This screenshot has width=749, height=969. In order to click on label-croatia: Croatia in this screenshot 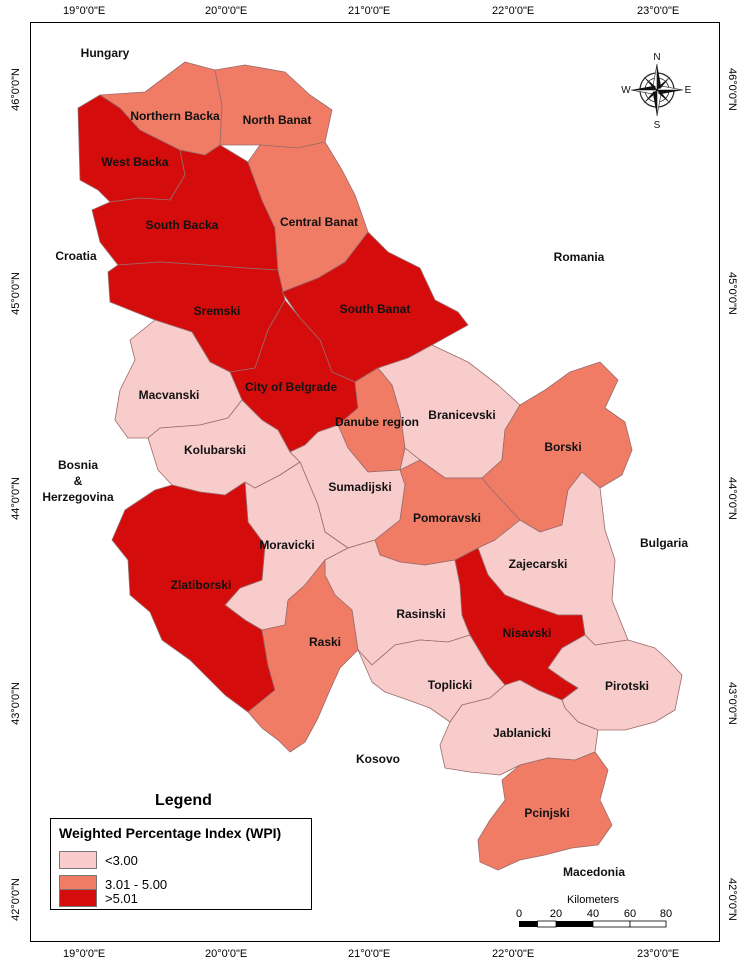, I will do `click(76, 256)`.